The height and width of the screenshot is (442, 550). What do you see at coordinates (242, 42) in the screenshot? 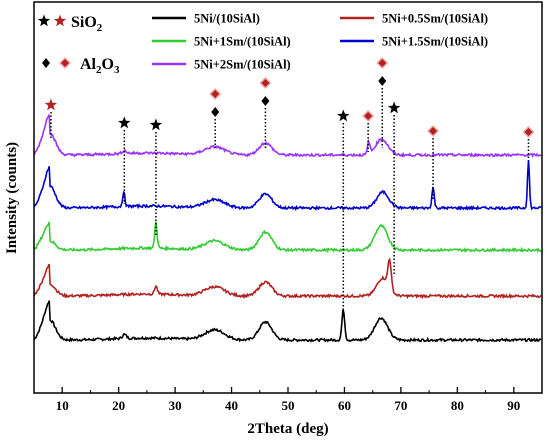
I see `legend-label-3: 5Ni+1Sm/(10SiAl)` at bounding box center [242, 42].